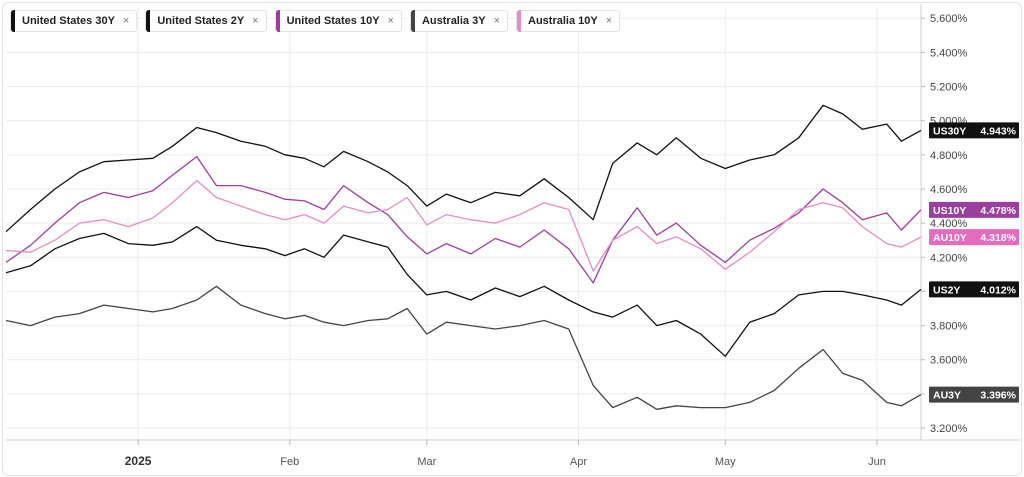 The image size is (1024, 477). What do you see at coordinates (453, 21) in the screenshot?
I see `legend-label: Australia 3Y` at bounding box center [453, 21].